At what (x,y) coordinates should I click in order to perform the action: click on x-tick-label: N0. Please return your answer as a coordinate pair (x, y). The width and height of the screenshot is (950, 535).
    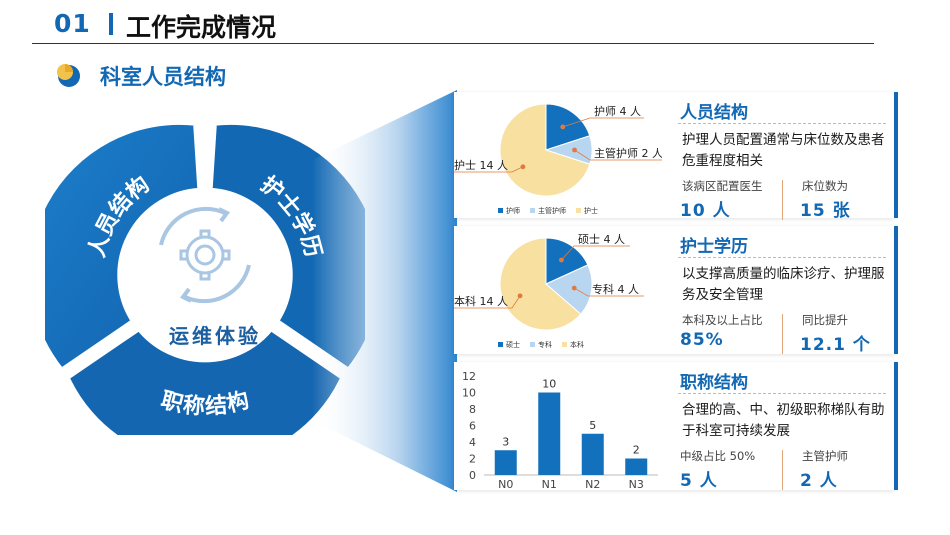
    Looking at the image, I should click on (505, 484).